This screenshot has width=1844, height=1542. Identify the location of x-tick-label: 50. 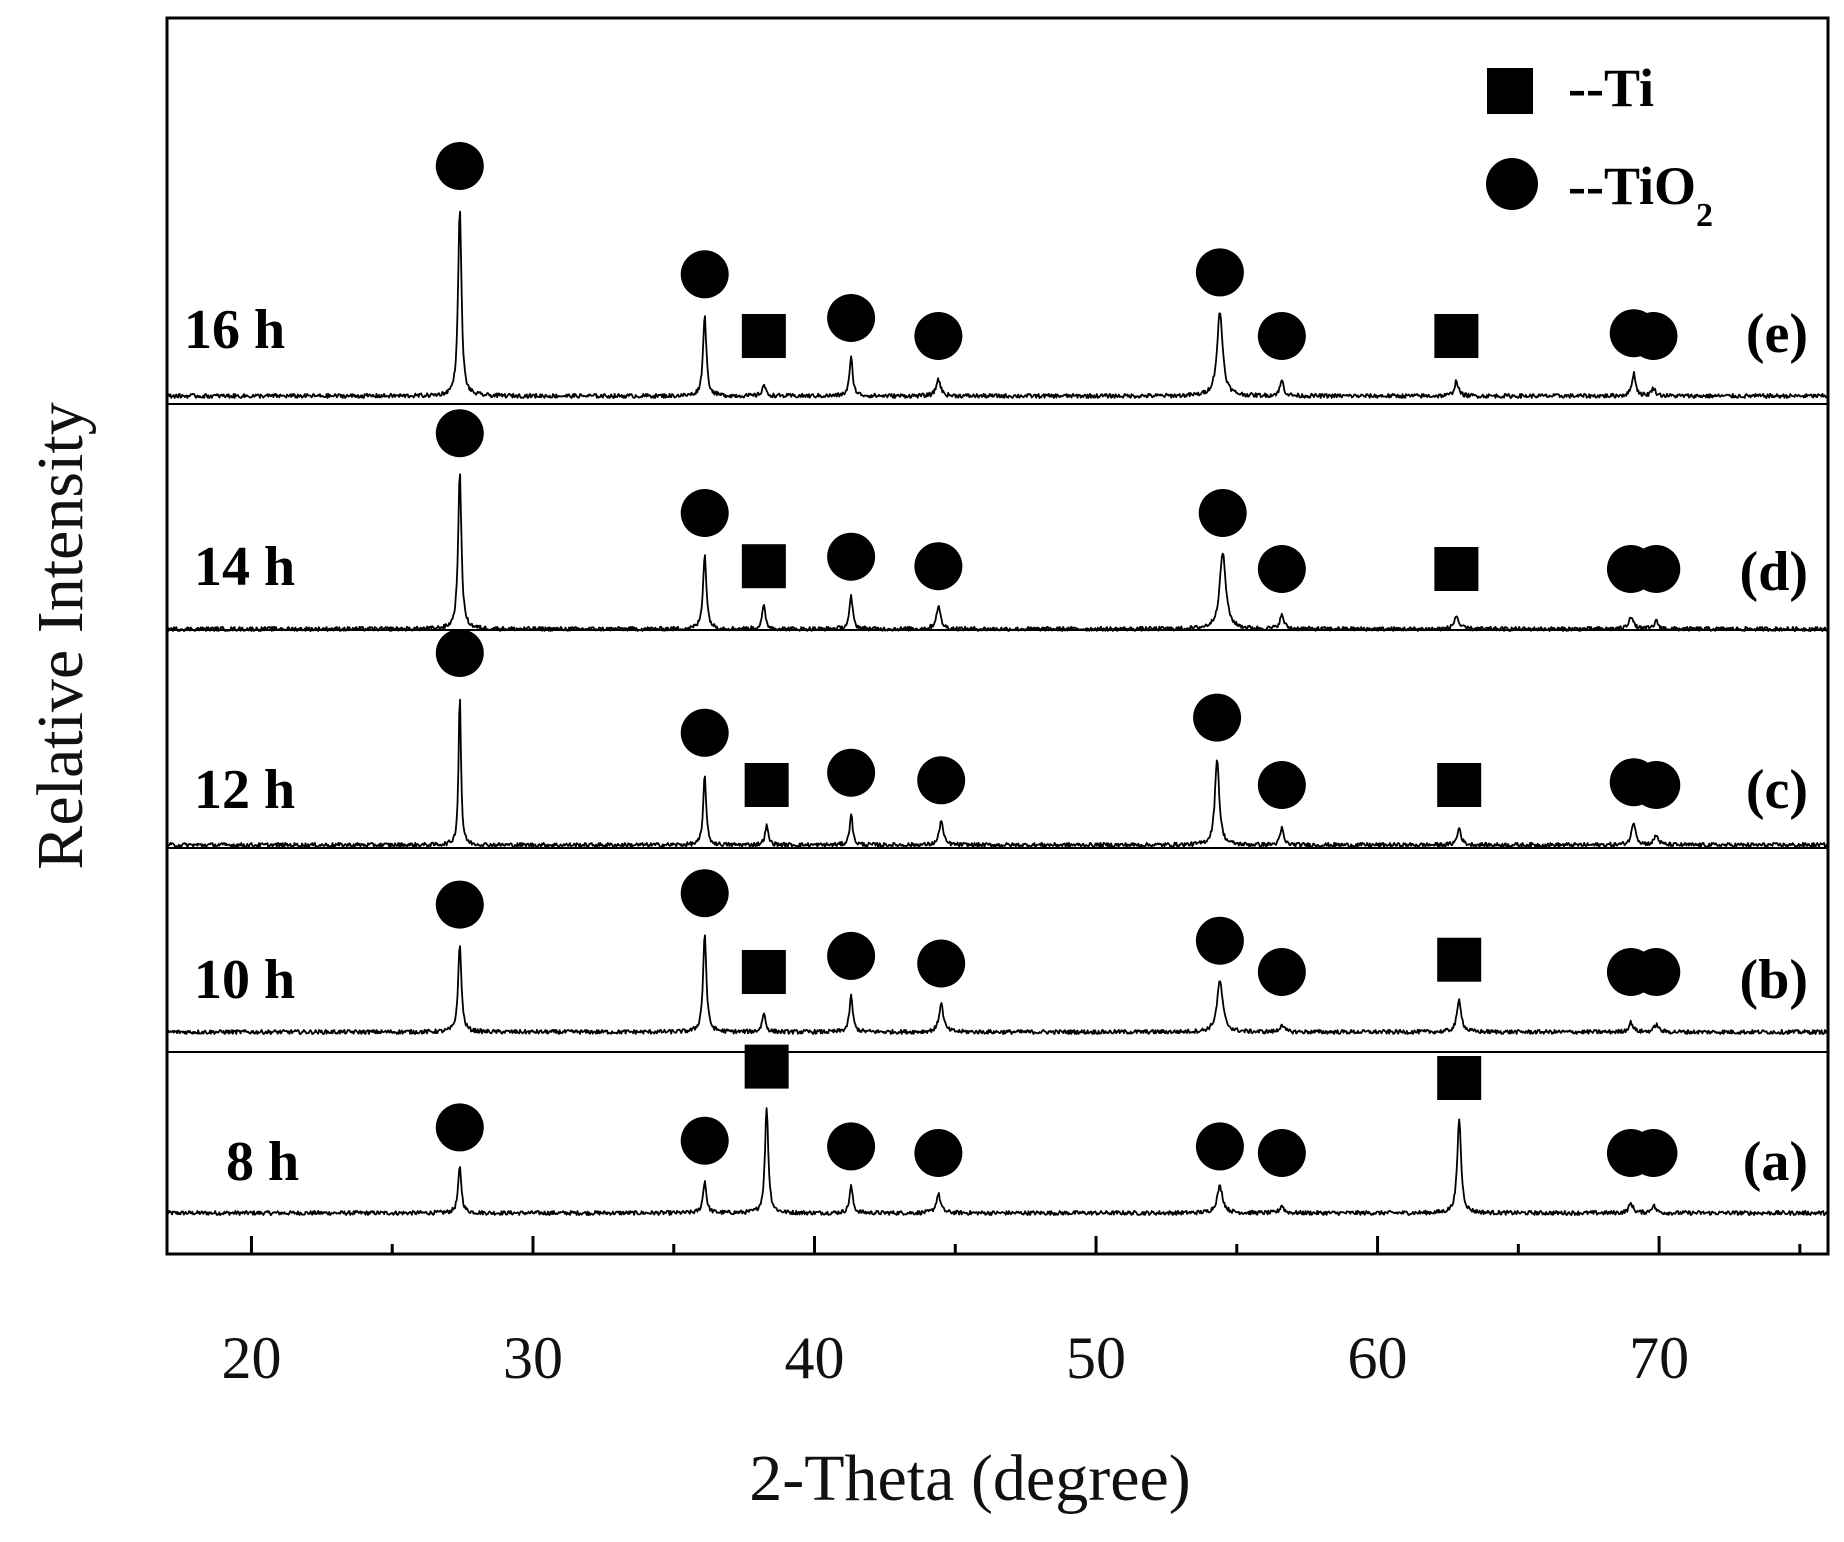
(1096, 1358).